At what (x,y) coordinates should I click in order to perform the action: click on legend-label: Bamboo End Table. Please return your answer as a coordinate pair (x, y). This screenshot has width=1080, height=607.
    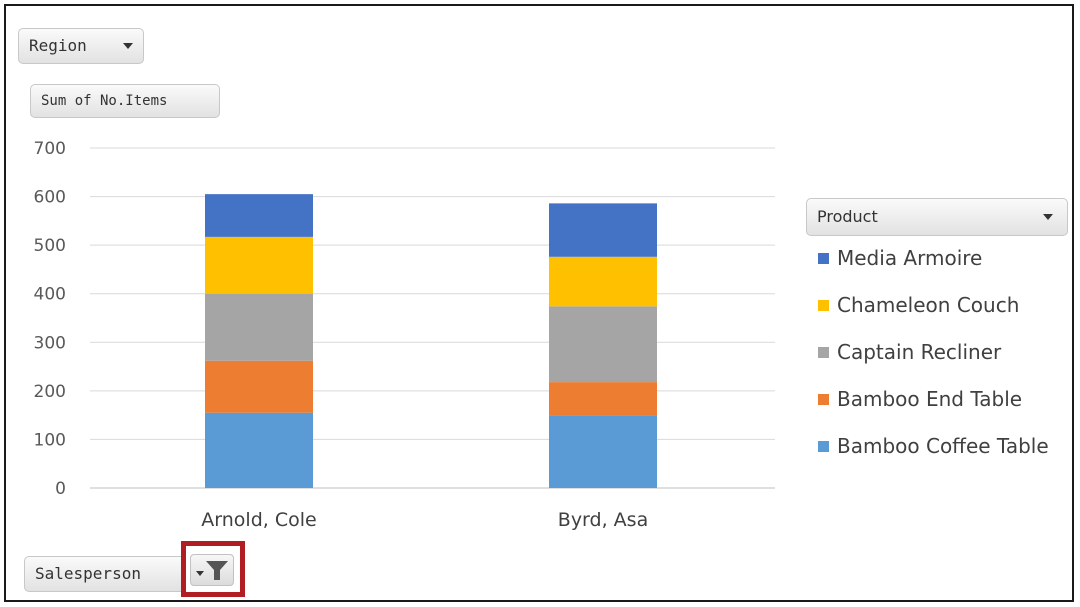
    Looking at the image, I should click on (930, 399).